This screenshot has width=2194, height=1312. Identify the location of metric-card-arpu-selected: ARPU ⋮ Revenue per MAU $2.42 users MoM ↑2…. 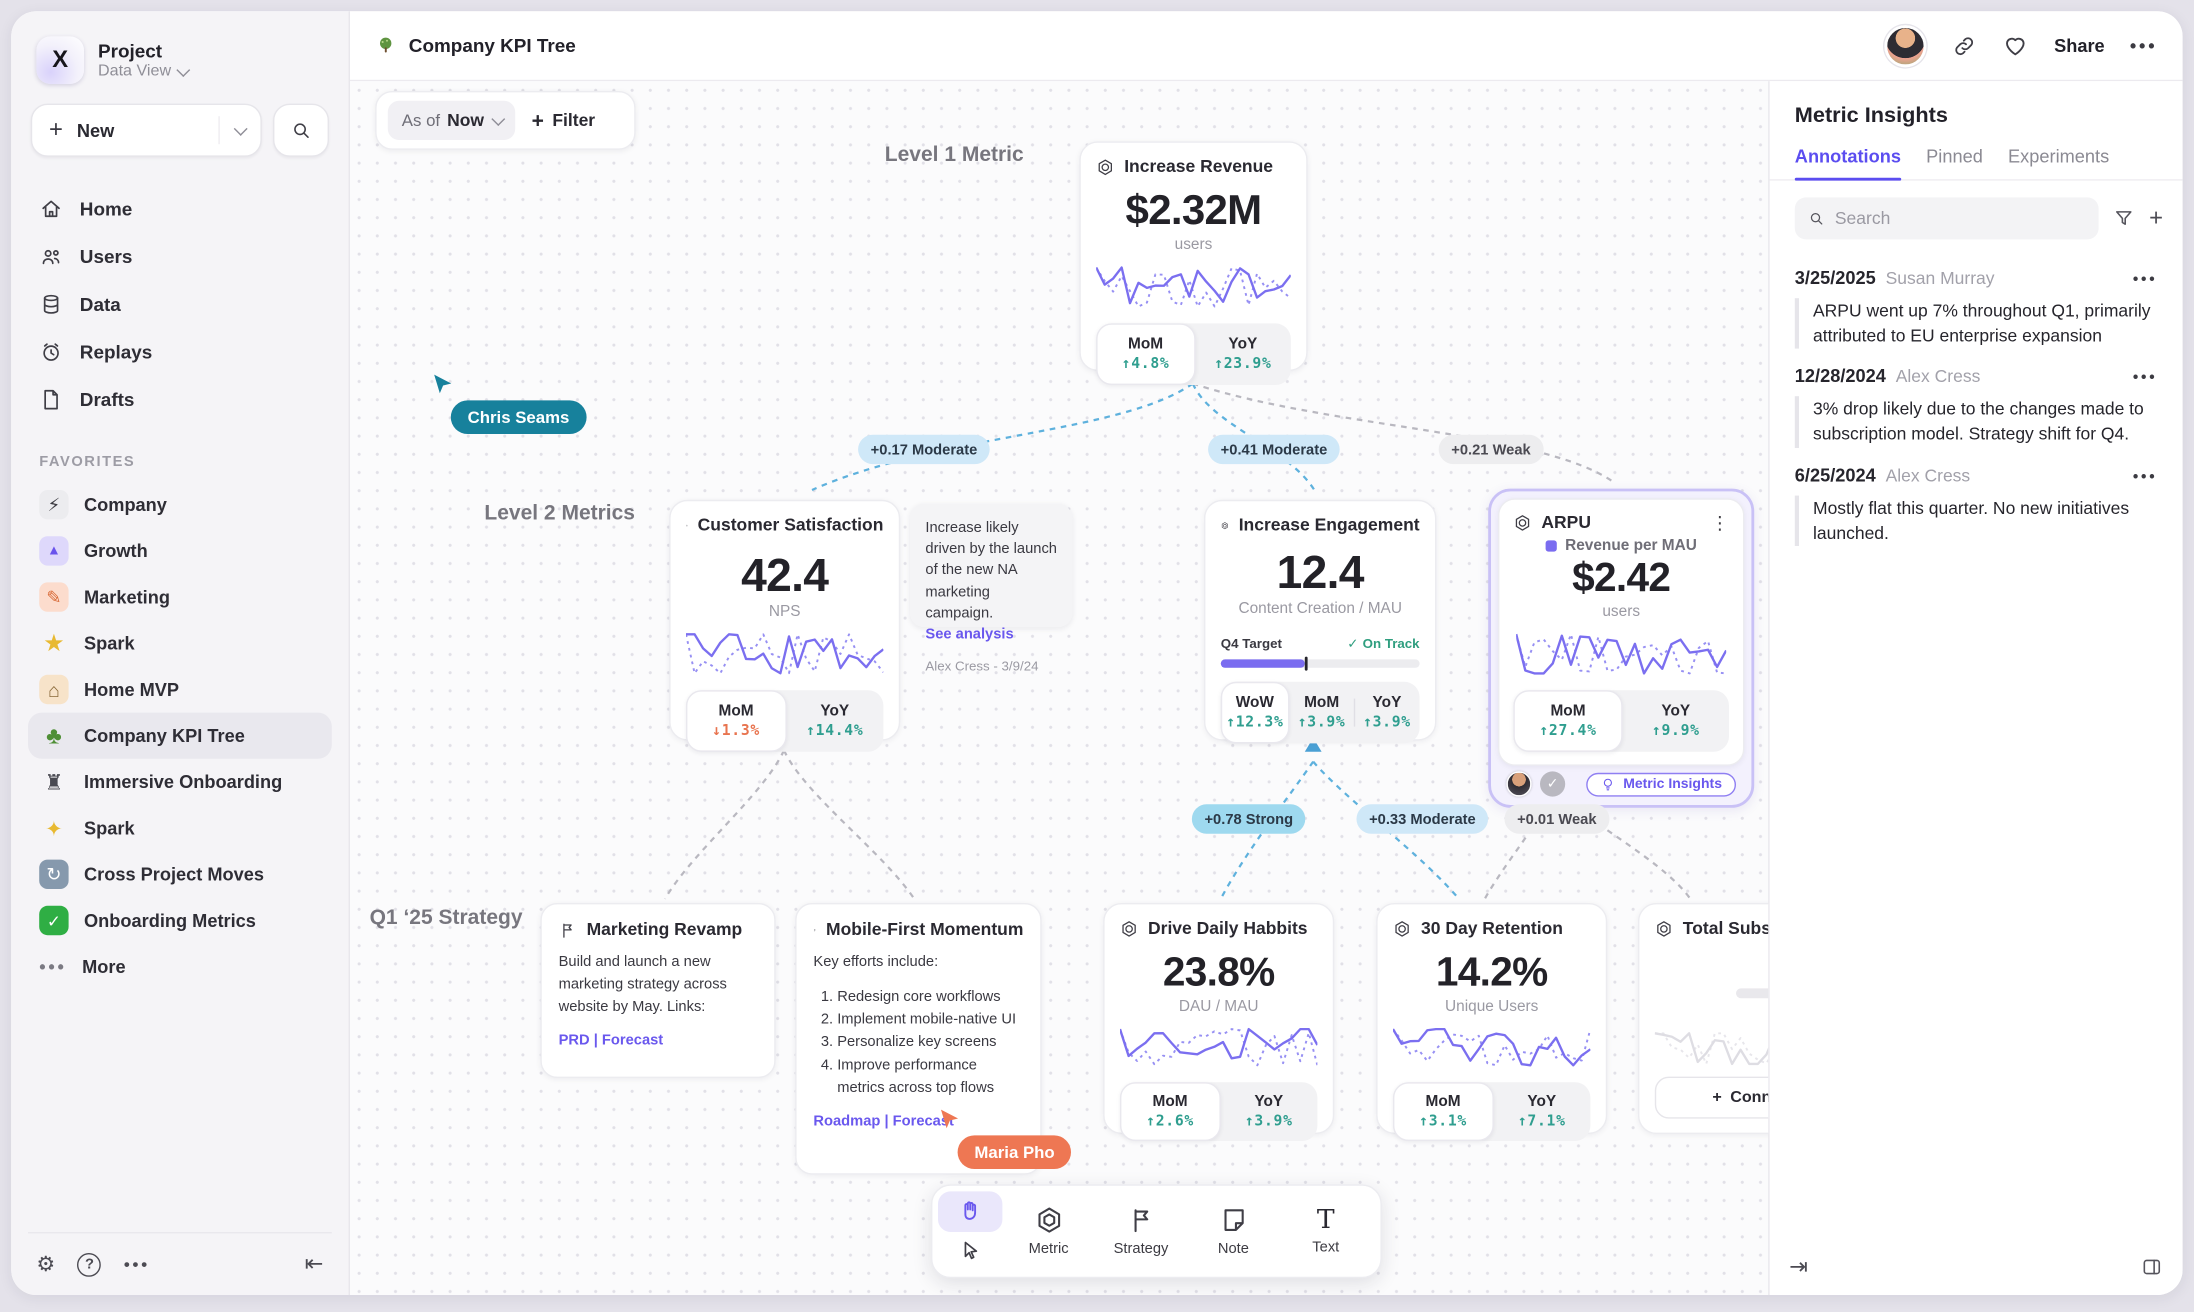
(1621, 648).